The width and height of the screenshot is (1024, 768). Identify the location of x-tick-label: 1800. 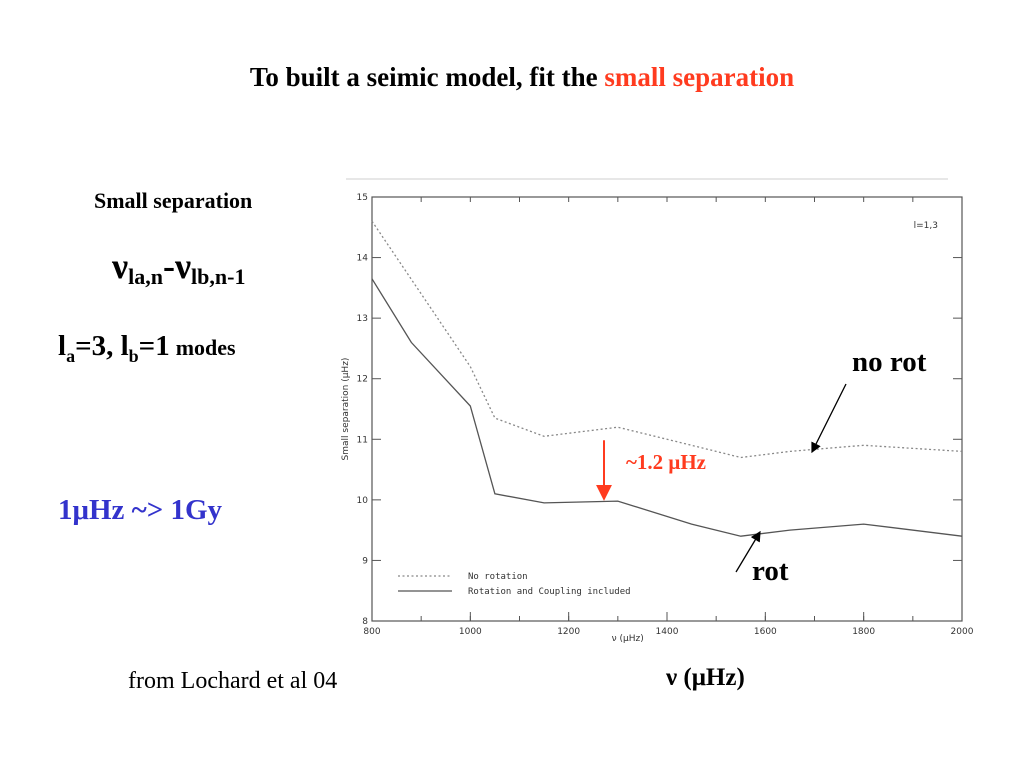
(863, 632).